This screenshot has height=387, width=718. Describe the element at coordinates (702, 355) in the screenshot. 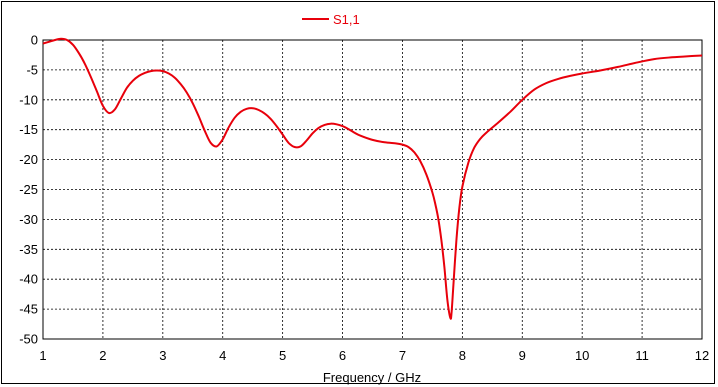

I see `x-tick-label: 12` at that location.